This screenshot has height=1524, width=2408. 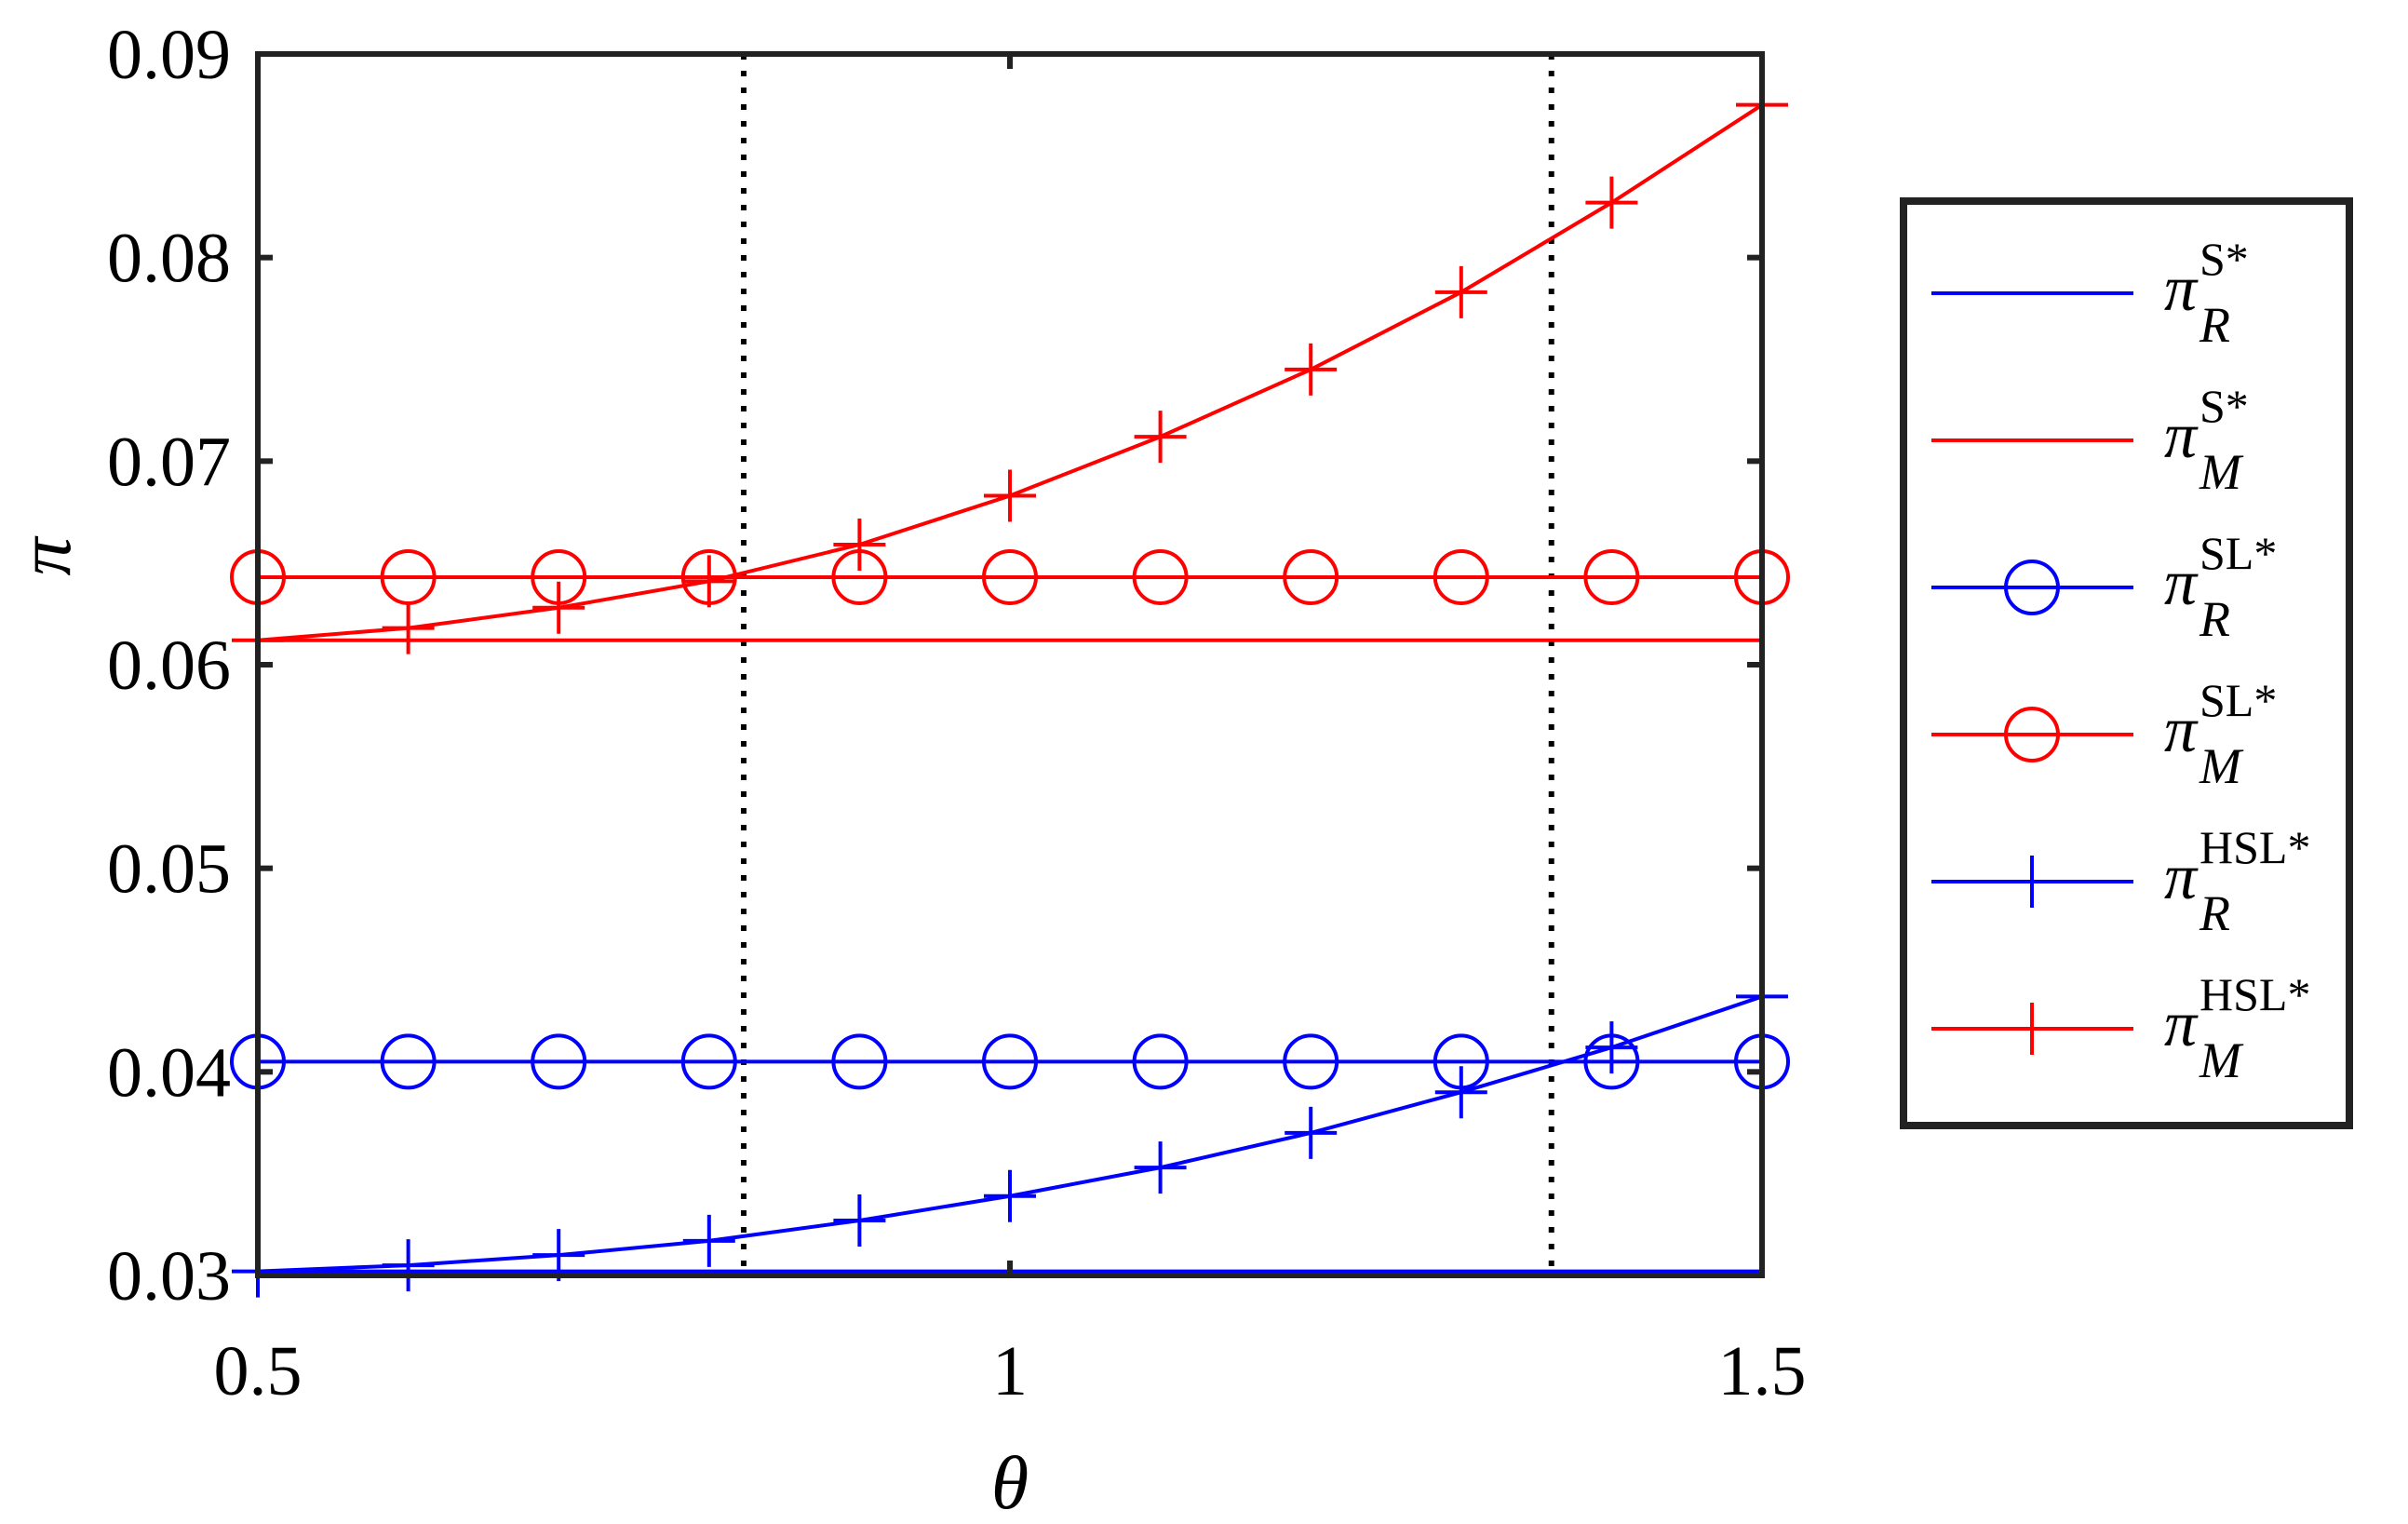 What do you see at coordinates (44, 556) in the screenshot?
I see `y-axis-label: π` at bounding box center [44, 556].